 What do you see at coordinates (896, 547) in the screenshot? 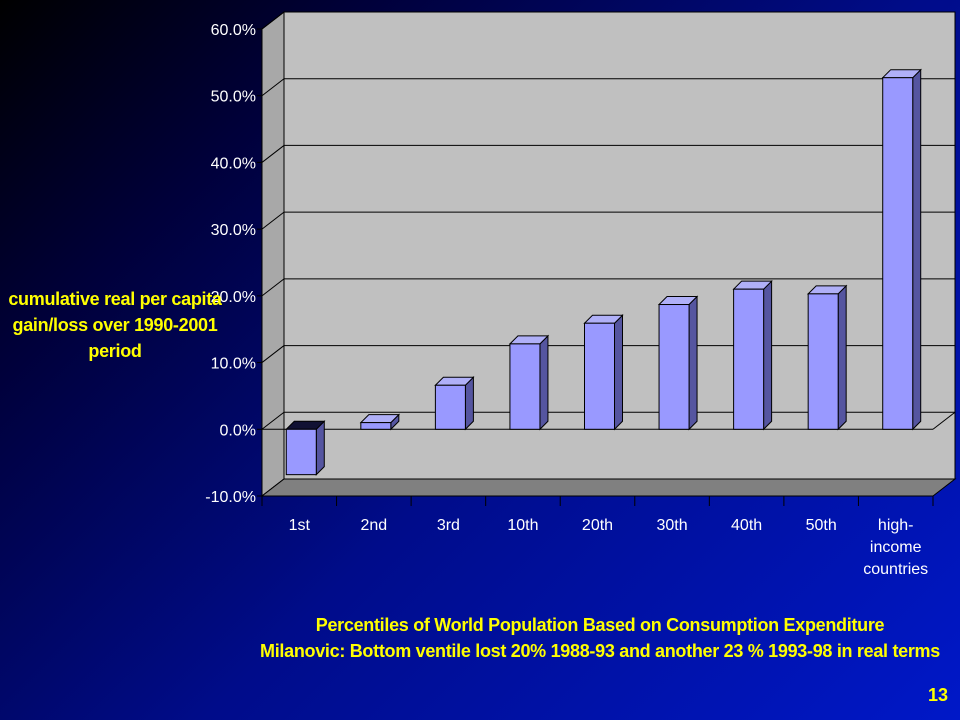
I see `x-tick-label: income` at bounding box center [896, 547].